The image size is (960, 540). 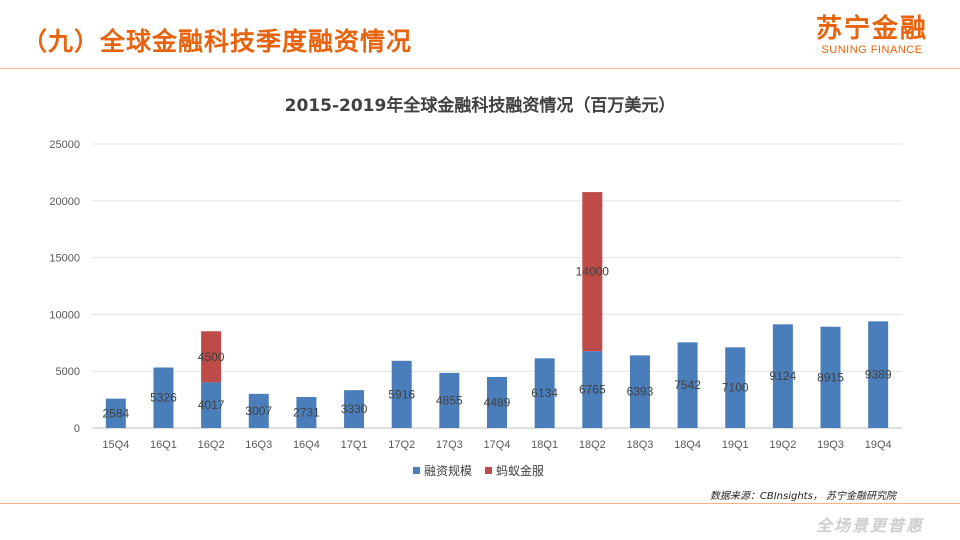 I want to click on data-label-funding: 3330, so click(x=354, y=409).